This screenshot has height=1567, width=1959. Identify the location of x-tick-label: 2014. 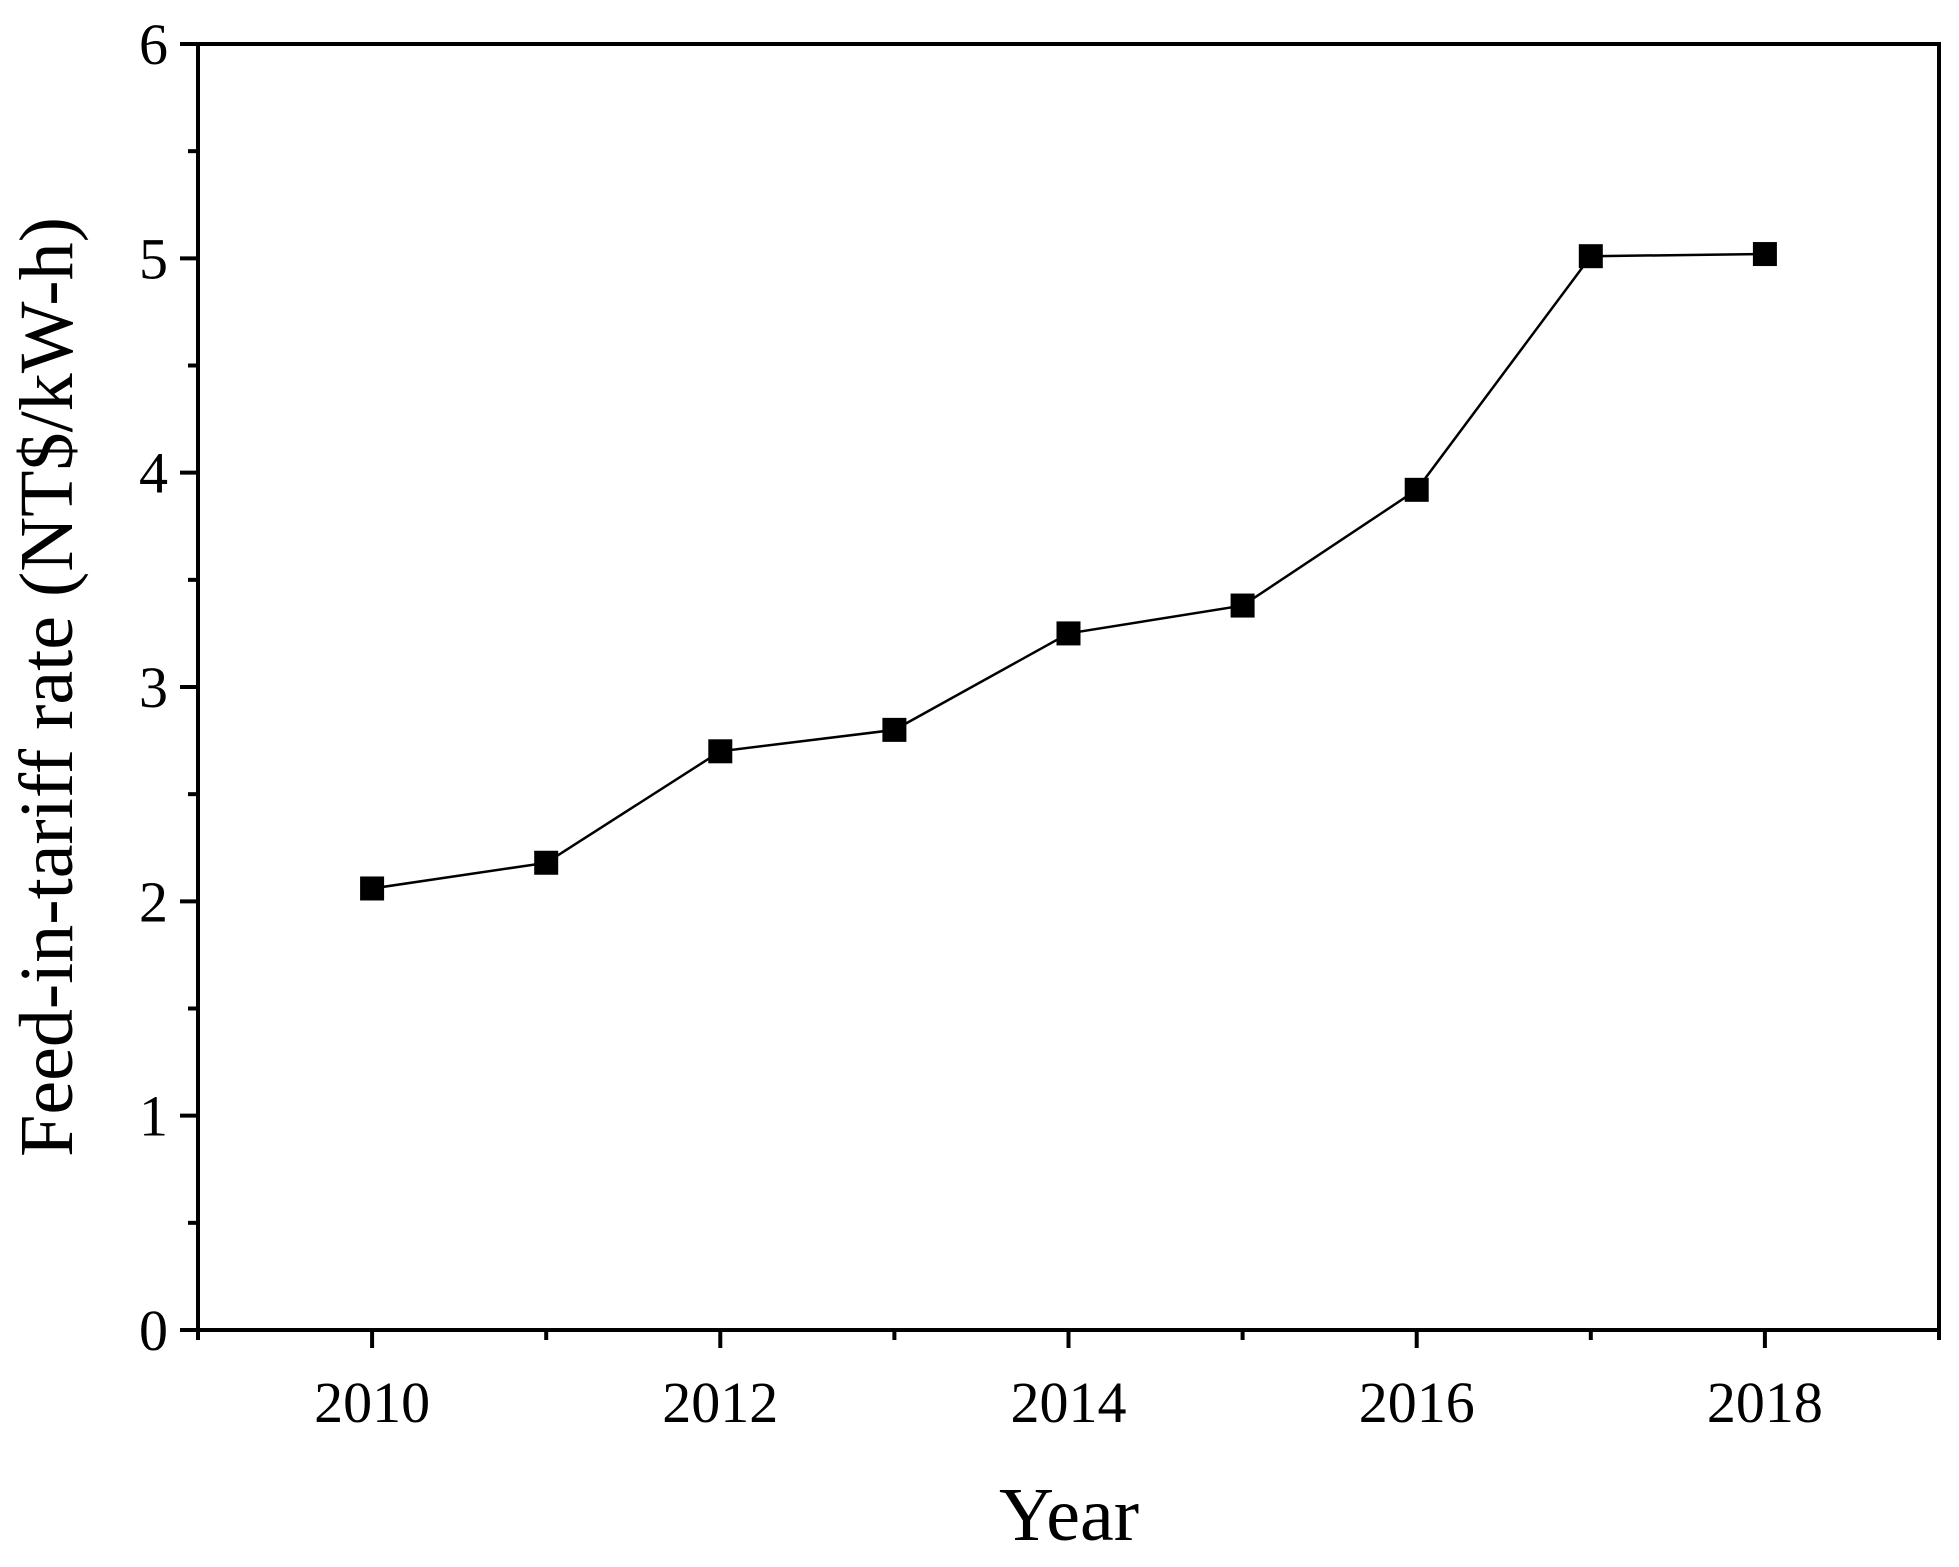
(1069, 1402).